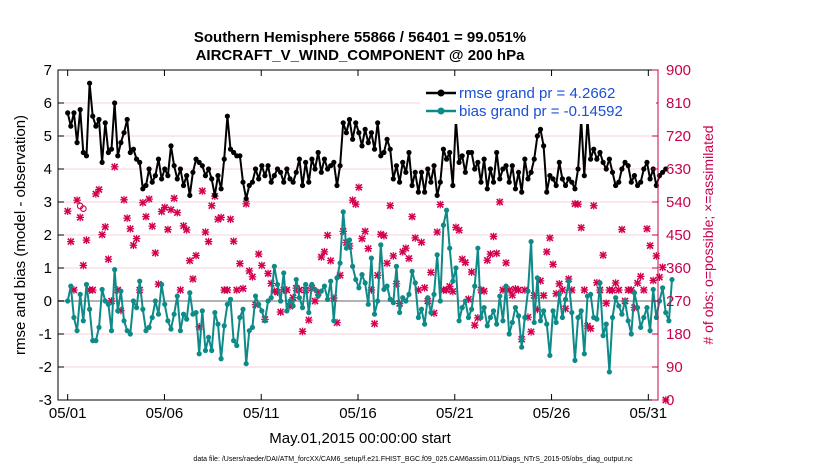 Image resolution: width=830 pixels, height=470 pixels. What do you see at coordinates (678, 334) in the screenshot?
I see `y-tick-label-right: 180` at bounding box center [678, 334].